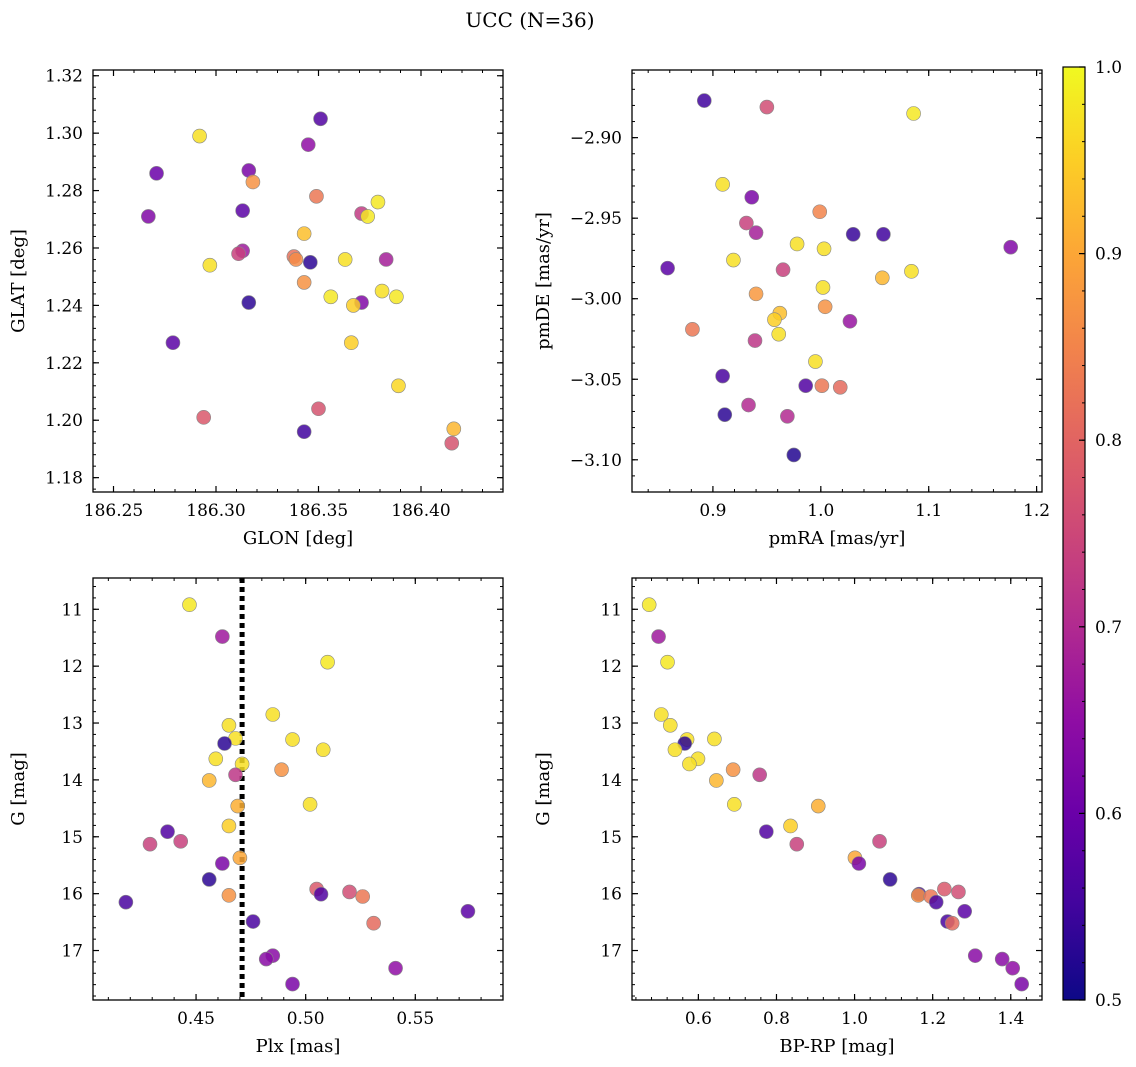 Image resolution: width=1136 pixels, height=1067 pixels. I want to click on colorbar-tick-label: 1.0, so click(1108, 68).